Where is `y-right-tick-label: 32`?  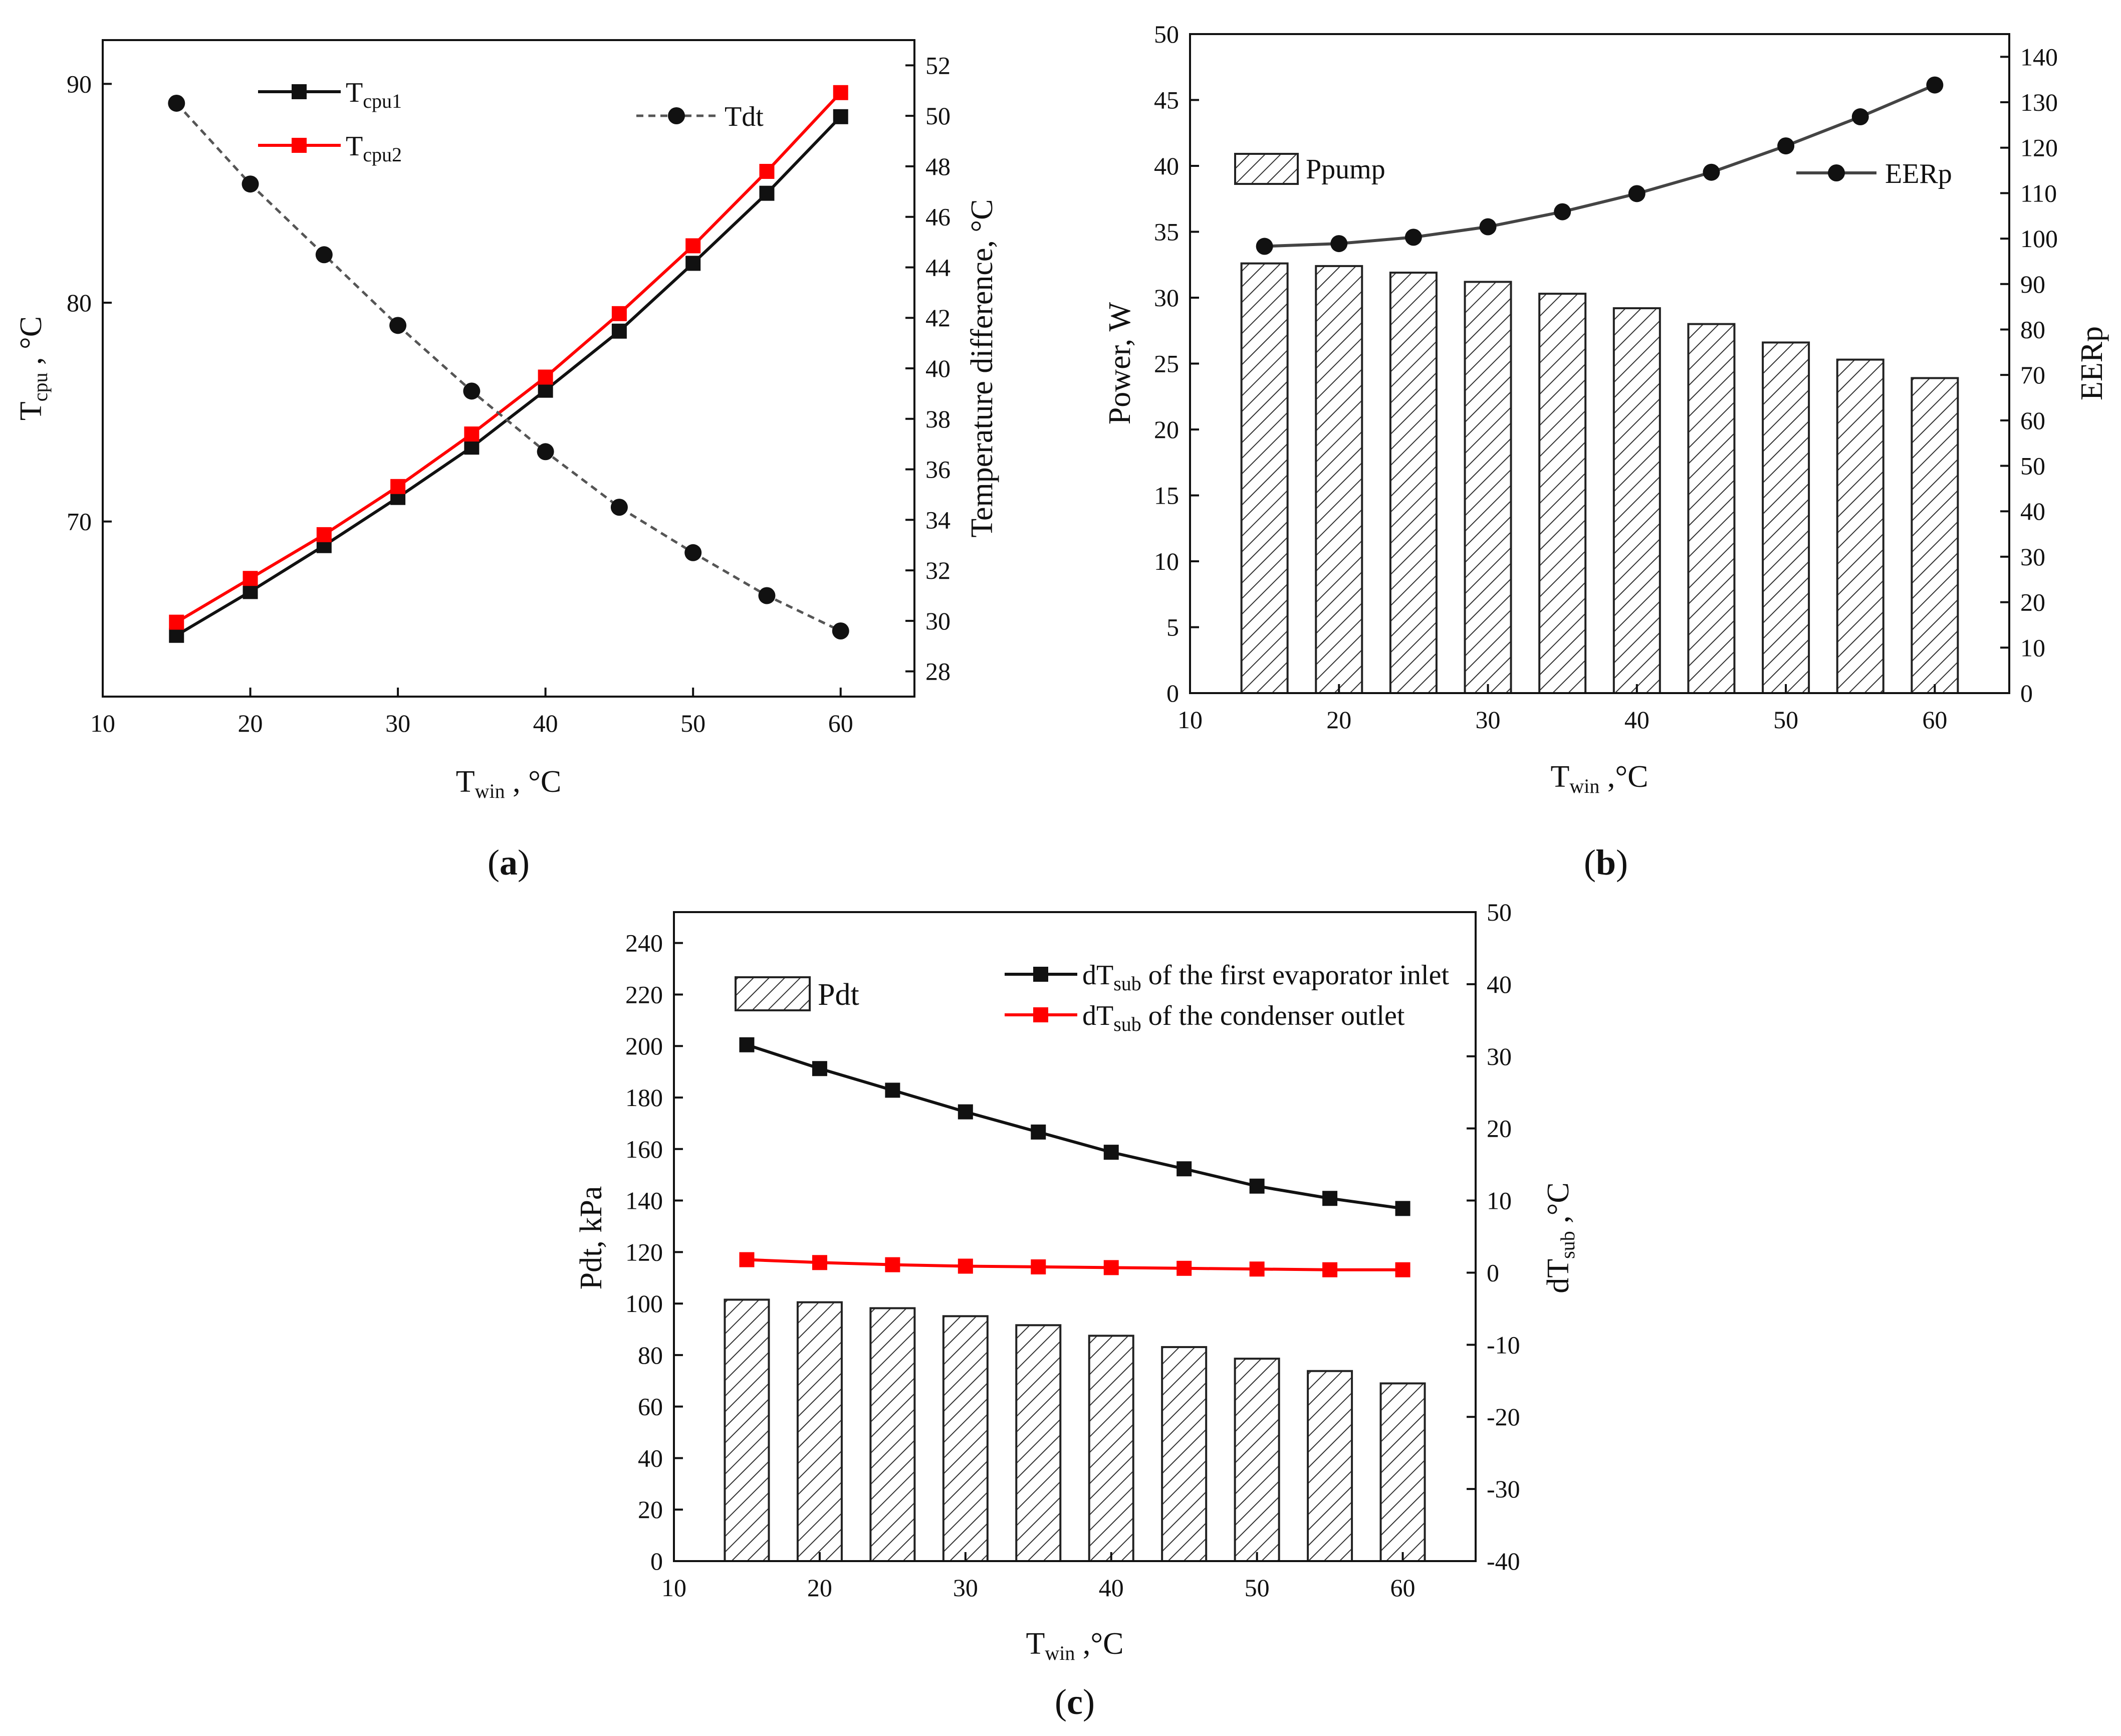 y-right-tick-label: 32 is located at coordinates (938, 570).